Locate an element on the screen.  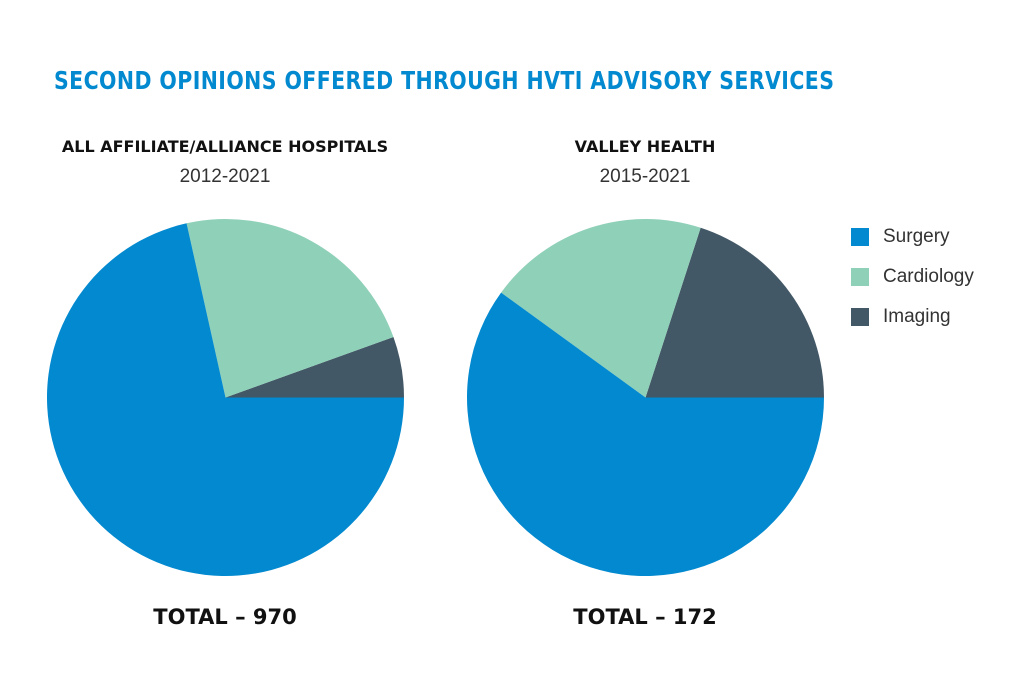
legend-label-surgery: Surgery is located at coordinates (916, 236).